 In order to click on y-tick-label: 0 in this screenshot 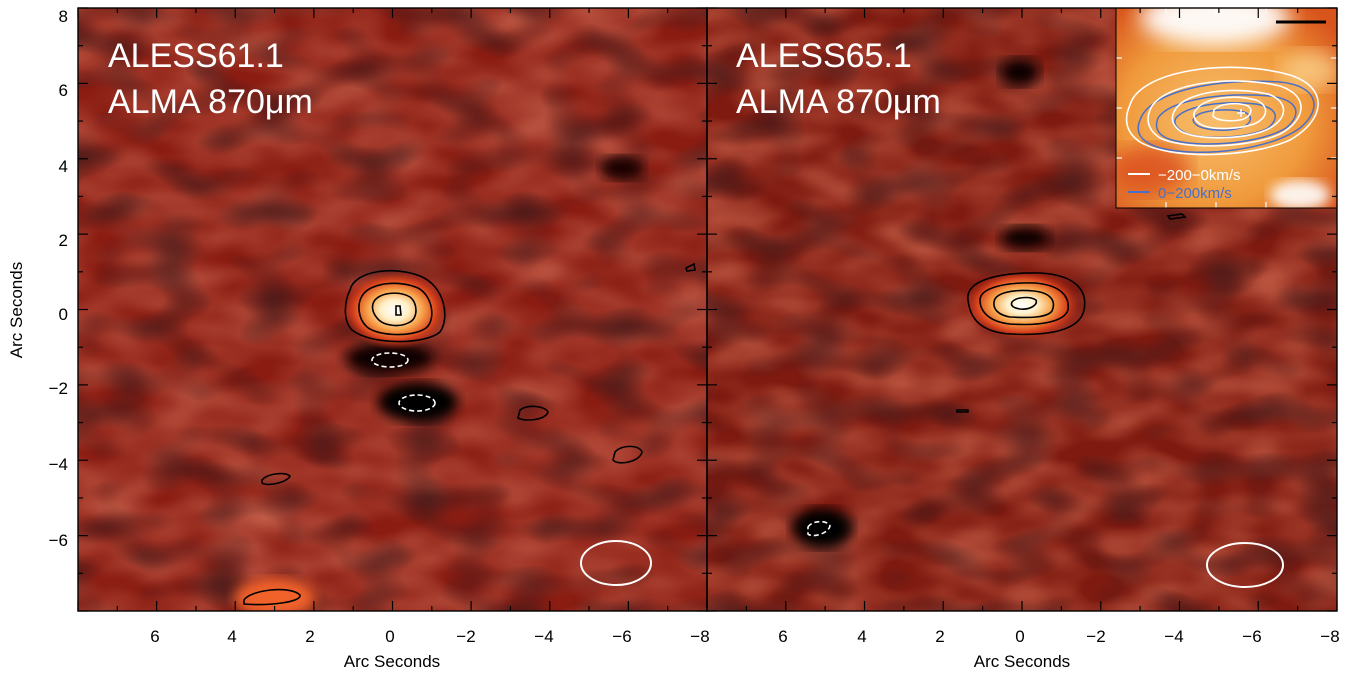, I will do `click(63, 314)`.